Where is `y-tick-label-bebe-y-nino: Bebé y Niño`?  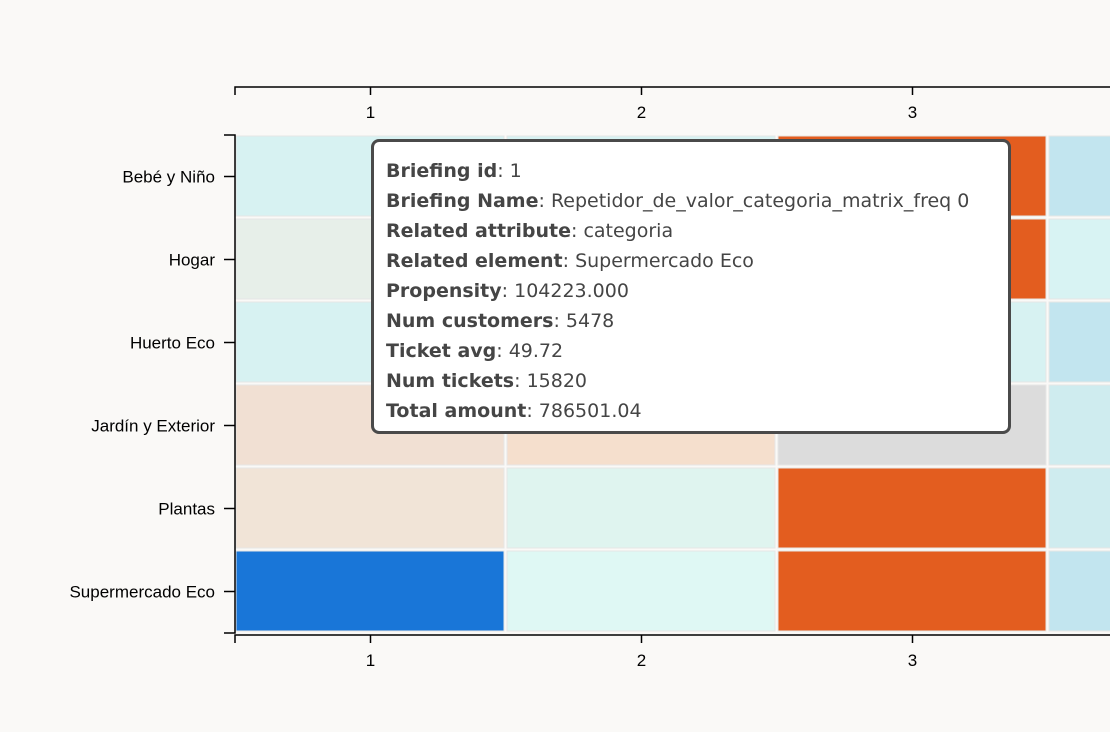
y-tick-label-bebe-y-nino: Bebé y Niño is located at coordinates (168, 177).